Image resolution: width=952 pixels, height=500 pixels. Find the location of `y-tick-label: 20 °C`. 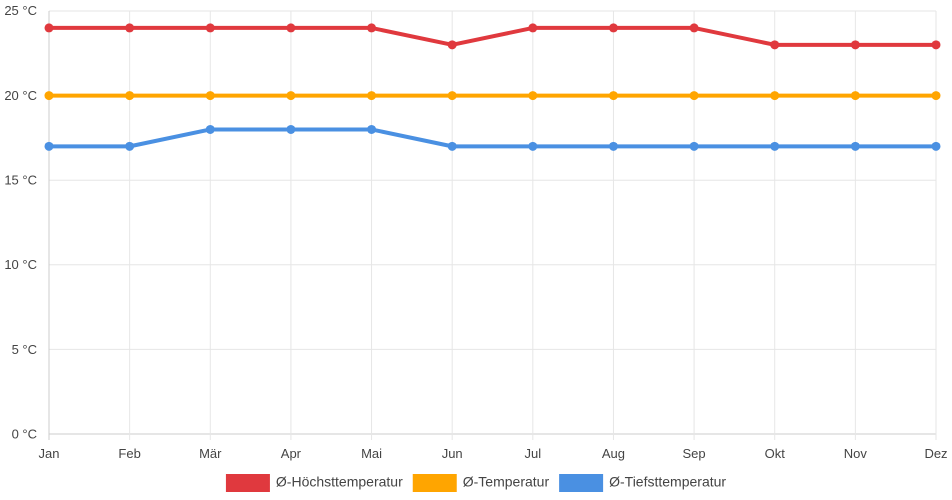

y-tick-label: 20 °C is located at coordinates (20, 95).